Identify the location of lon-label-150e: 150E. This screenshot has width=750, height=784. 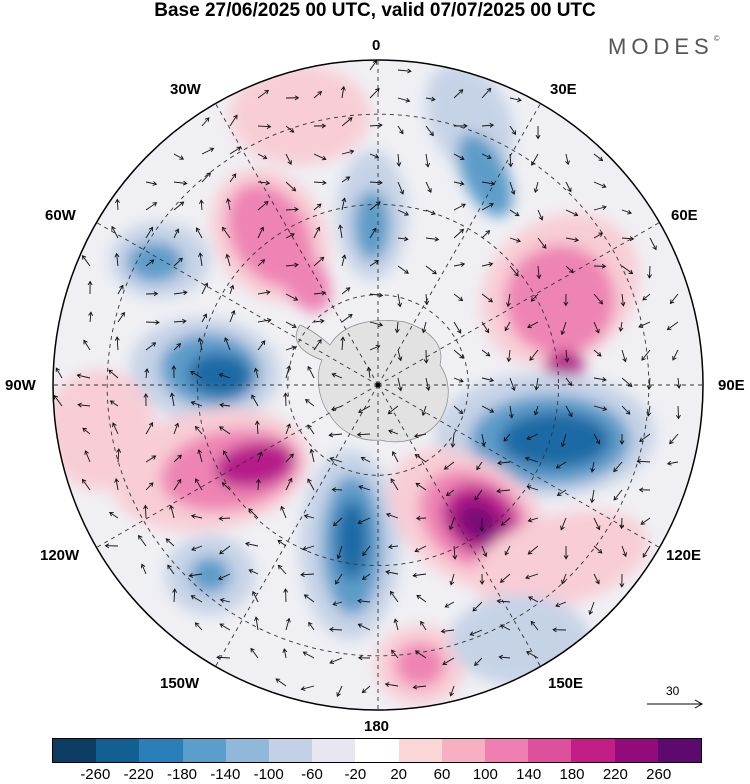
(565, 684).